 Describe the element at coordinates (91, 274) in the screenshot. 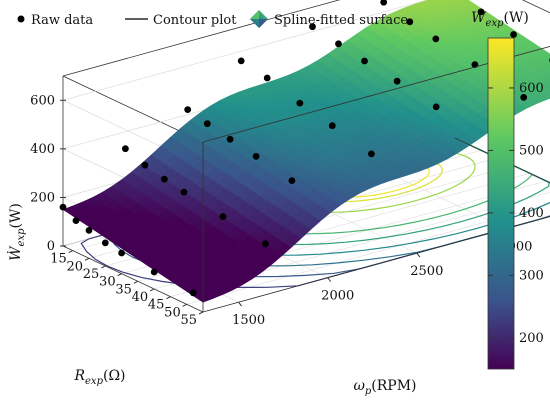

I see `y-tick-label: 25` at that location.